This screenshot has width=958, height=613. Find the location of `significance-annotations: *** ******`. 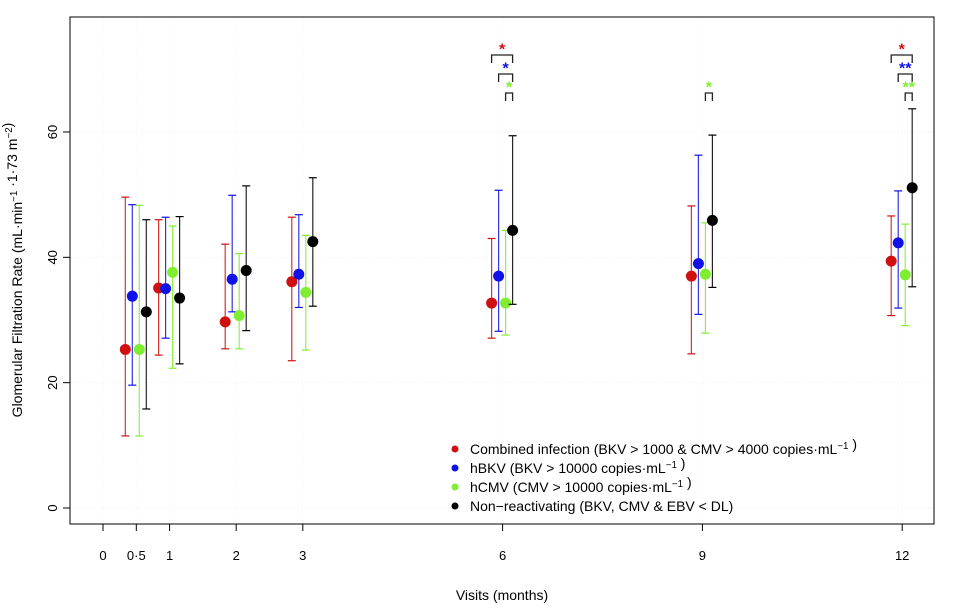

significance-annotations: *** ****** is located at coordinates (703, 71).